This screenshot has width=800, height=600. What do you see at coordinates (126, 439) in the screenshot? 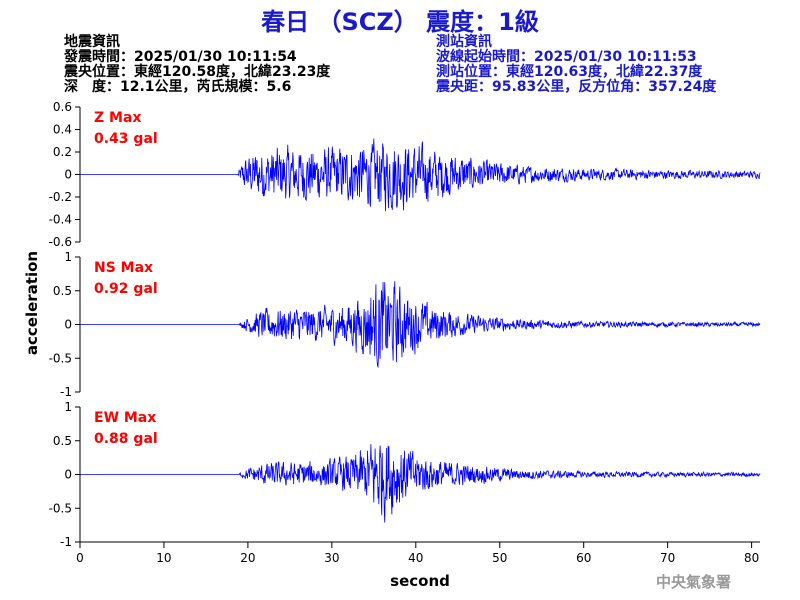
I see `max-value-label: 0.88 gal` at bounding box center [126, 439].